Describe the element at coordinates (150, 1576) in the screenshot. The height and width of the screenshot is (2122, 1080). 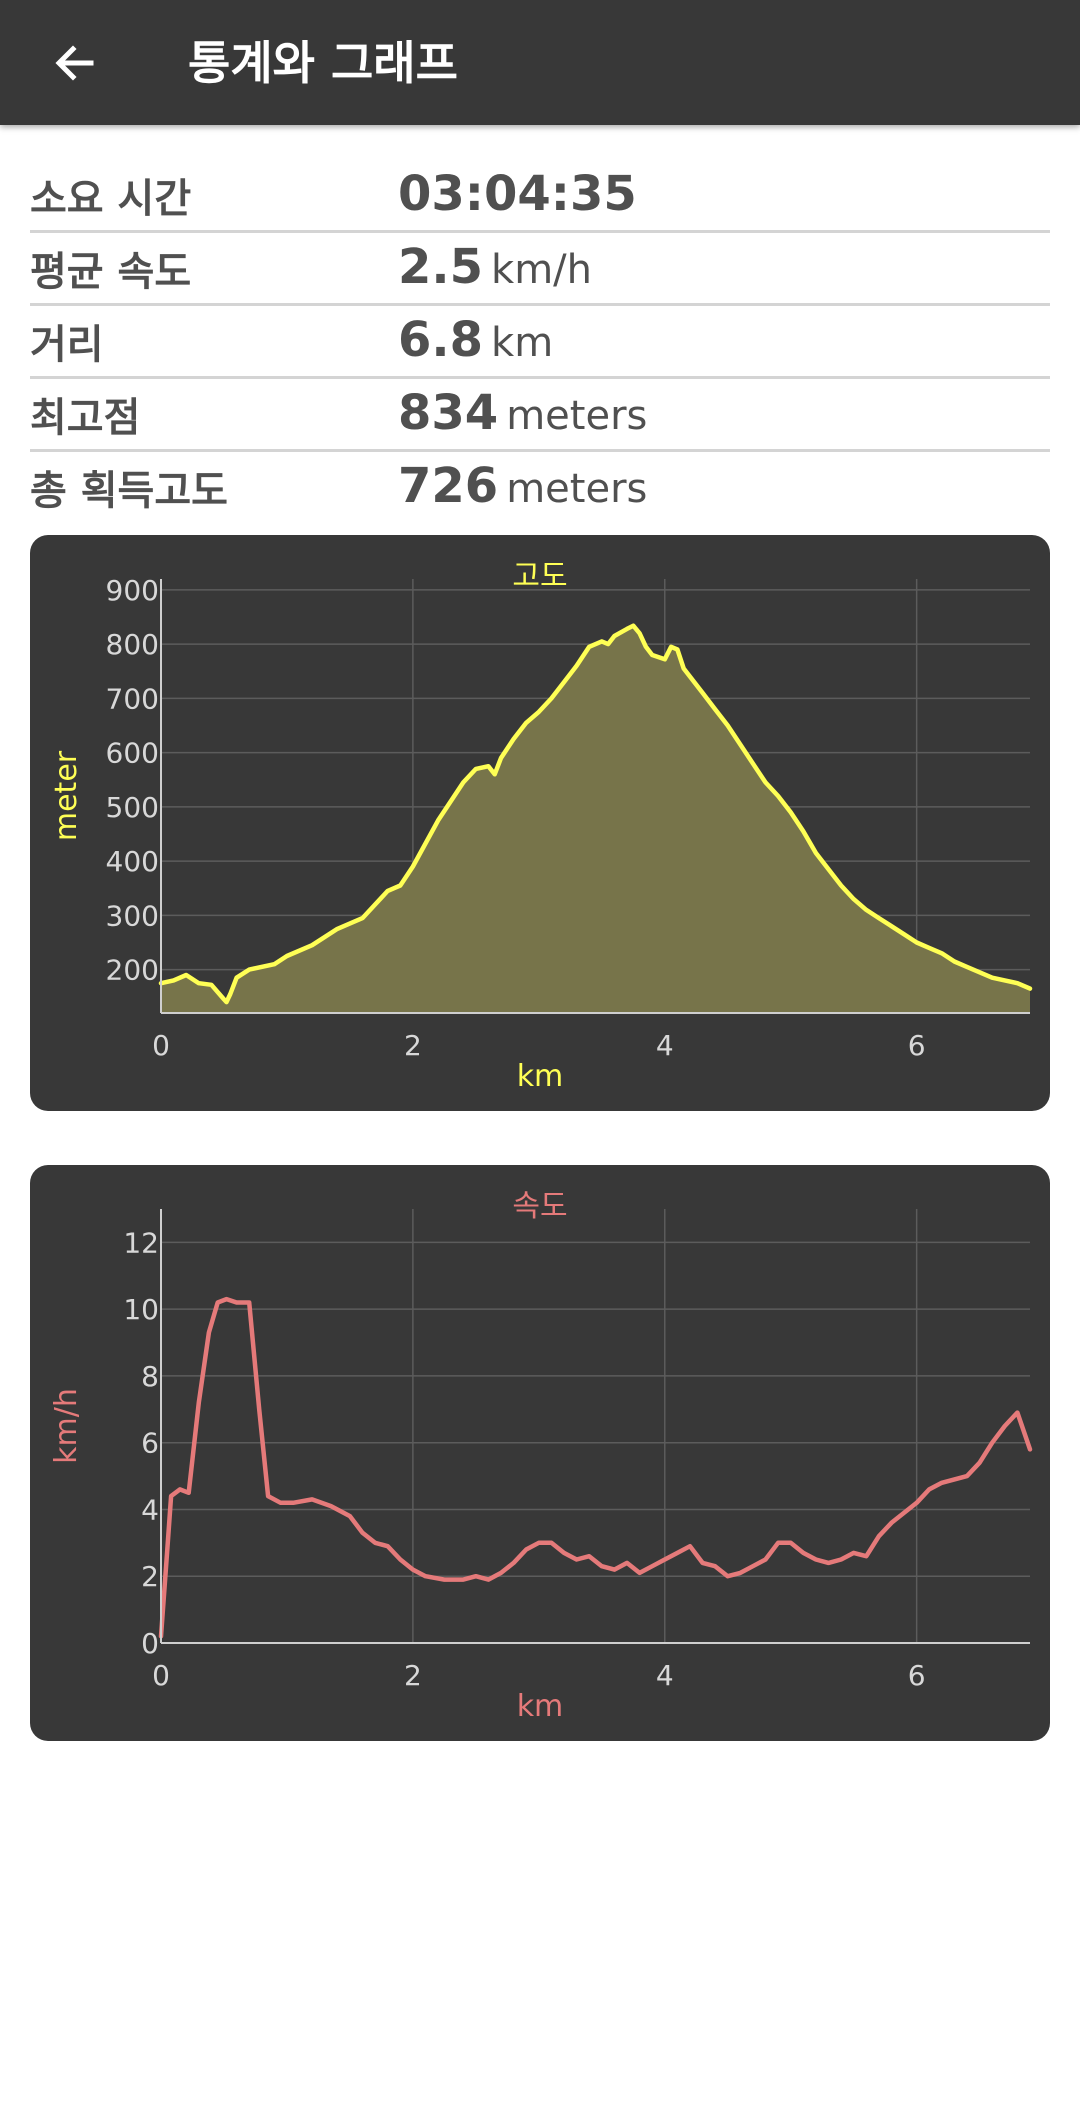
I see `y-tick-label: 2` at that location.